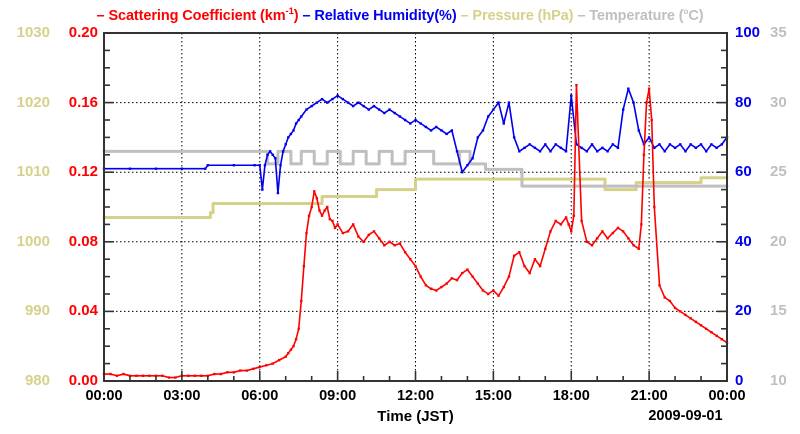 The height and width of the screenshot is (434, 800). I want to click on temperature-tick-label-4: 15, so click(778, 311).